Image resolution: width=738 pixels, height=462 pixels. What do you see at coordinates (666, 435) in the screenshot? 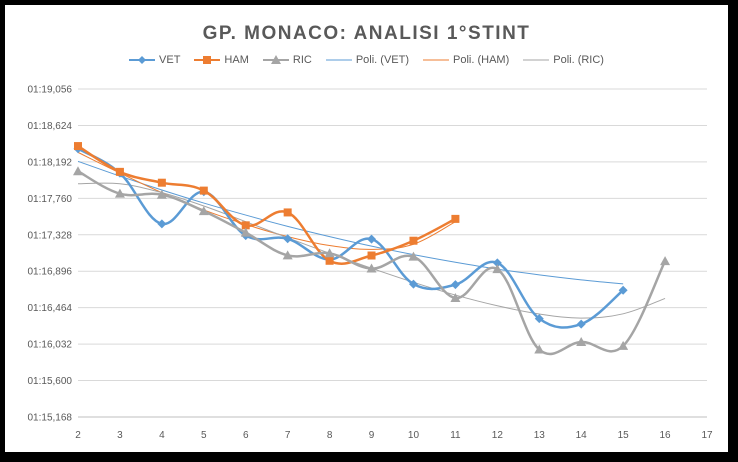
I see `x-tick-label: 16` at bounding box center [666, 435].